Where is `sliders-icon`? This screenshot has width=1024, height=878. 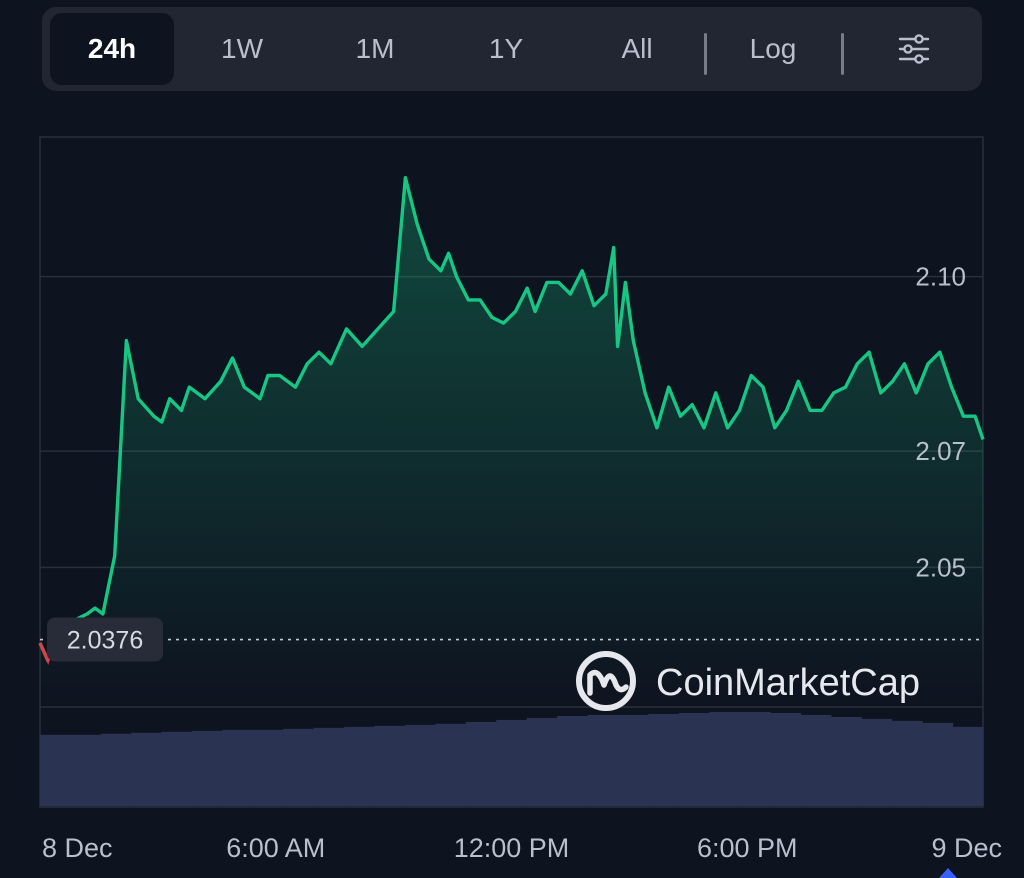 sliders-icon is located at coordinates (914, 49).